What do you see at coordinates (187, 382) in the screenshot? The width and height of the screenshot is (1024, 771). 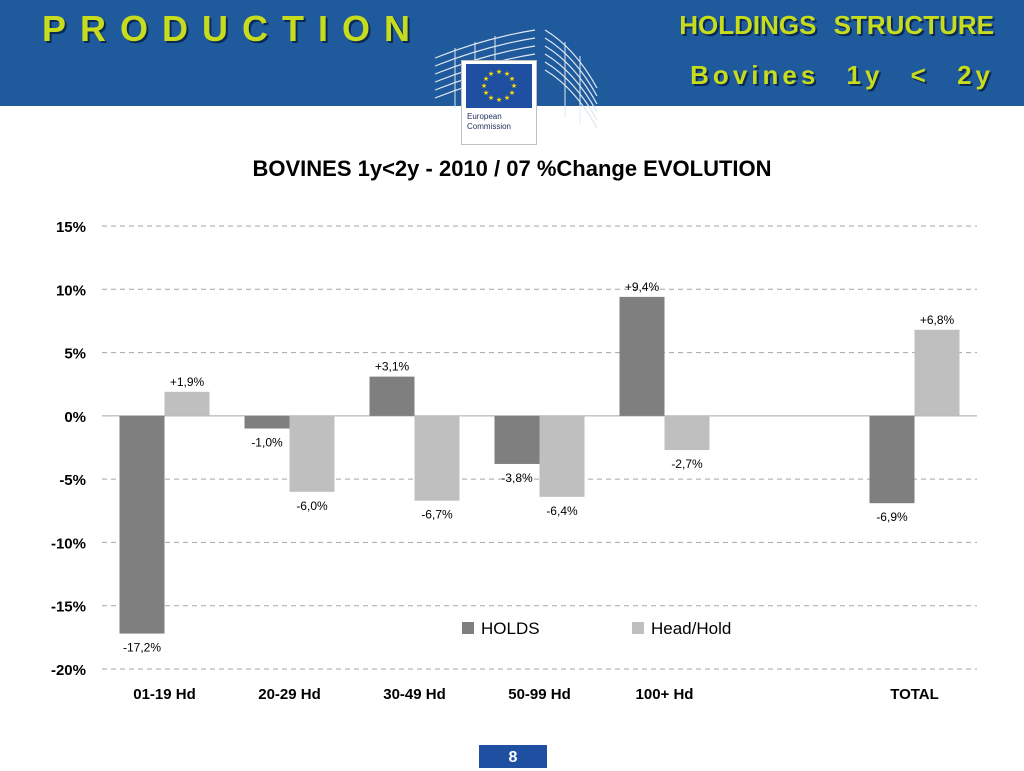 I see `data-label: +1,9%` at bounding box center [187, 382].